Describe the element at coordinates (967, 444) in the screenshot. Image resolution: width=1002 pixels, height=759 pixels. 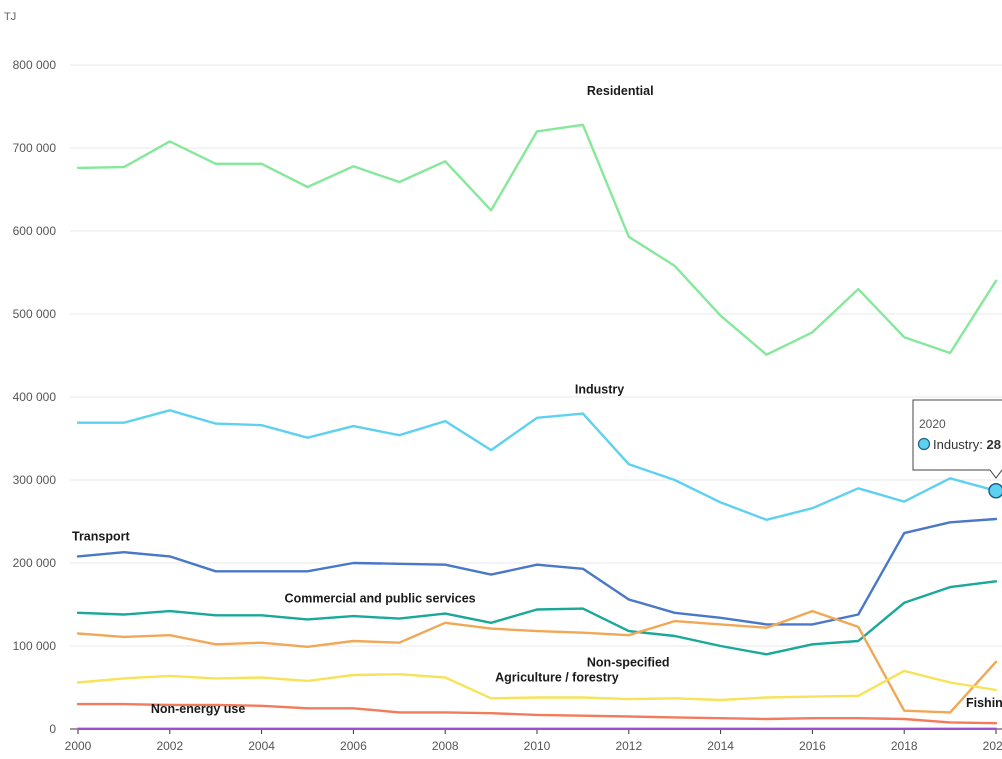
I see `tooltip-text: Industry: 28` at that location.